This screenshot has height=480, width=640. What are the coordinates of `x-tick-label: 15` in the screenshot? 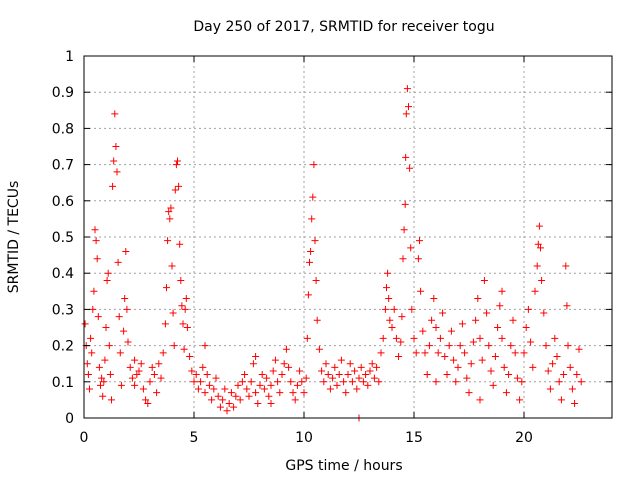 It's located at (414, 438).